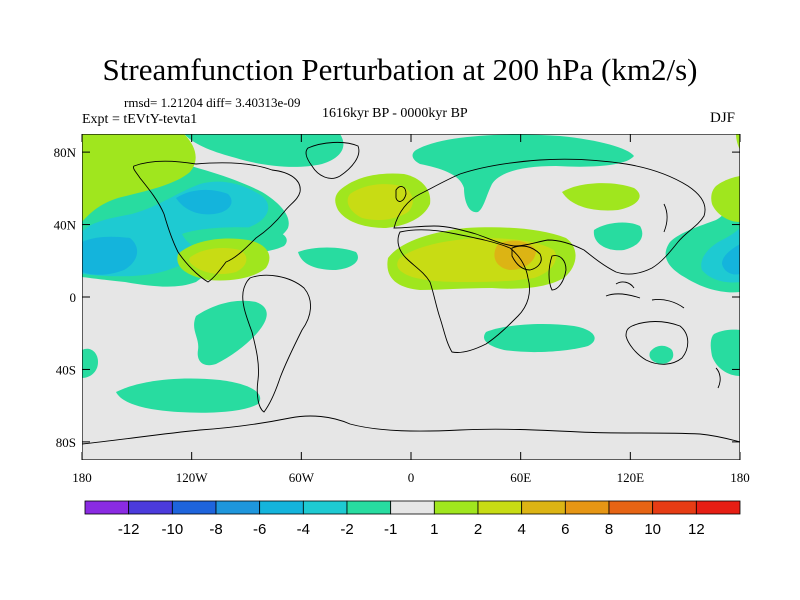  What do you see at coordinates (723, 118) in the screenshot?
I see `season-label: DJF` at bounding box center [723, 118].